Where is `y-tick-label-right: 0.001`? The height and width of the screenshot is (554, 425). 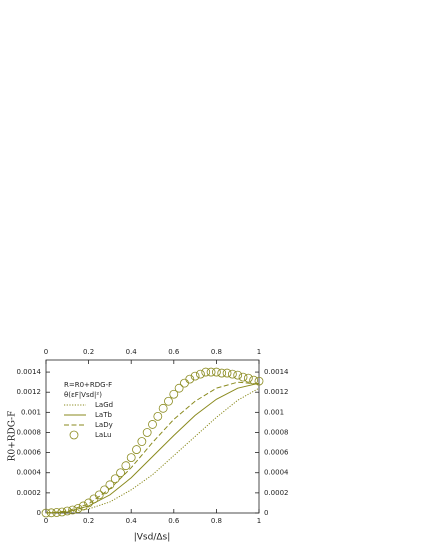
y-tick-label-right: 0.001 is located at coordinates (274, 412).